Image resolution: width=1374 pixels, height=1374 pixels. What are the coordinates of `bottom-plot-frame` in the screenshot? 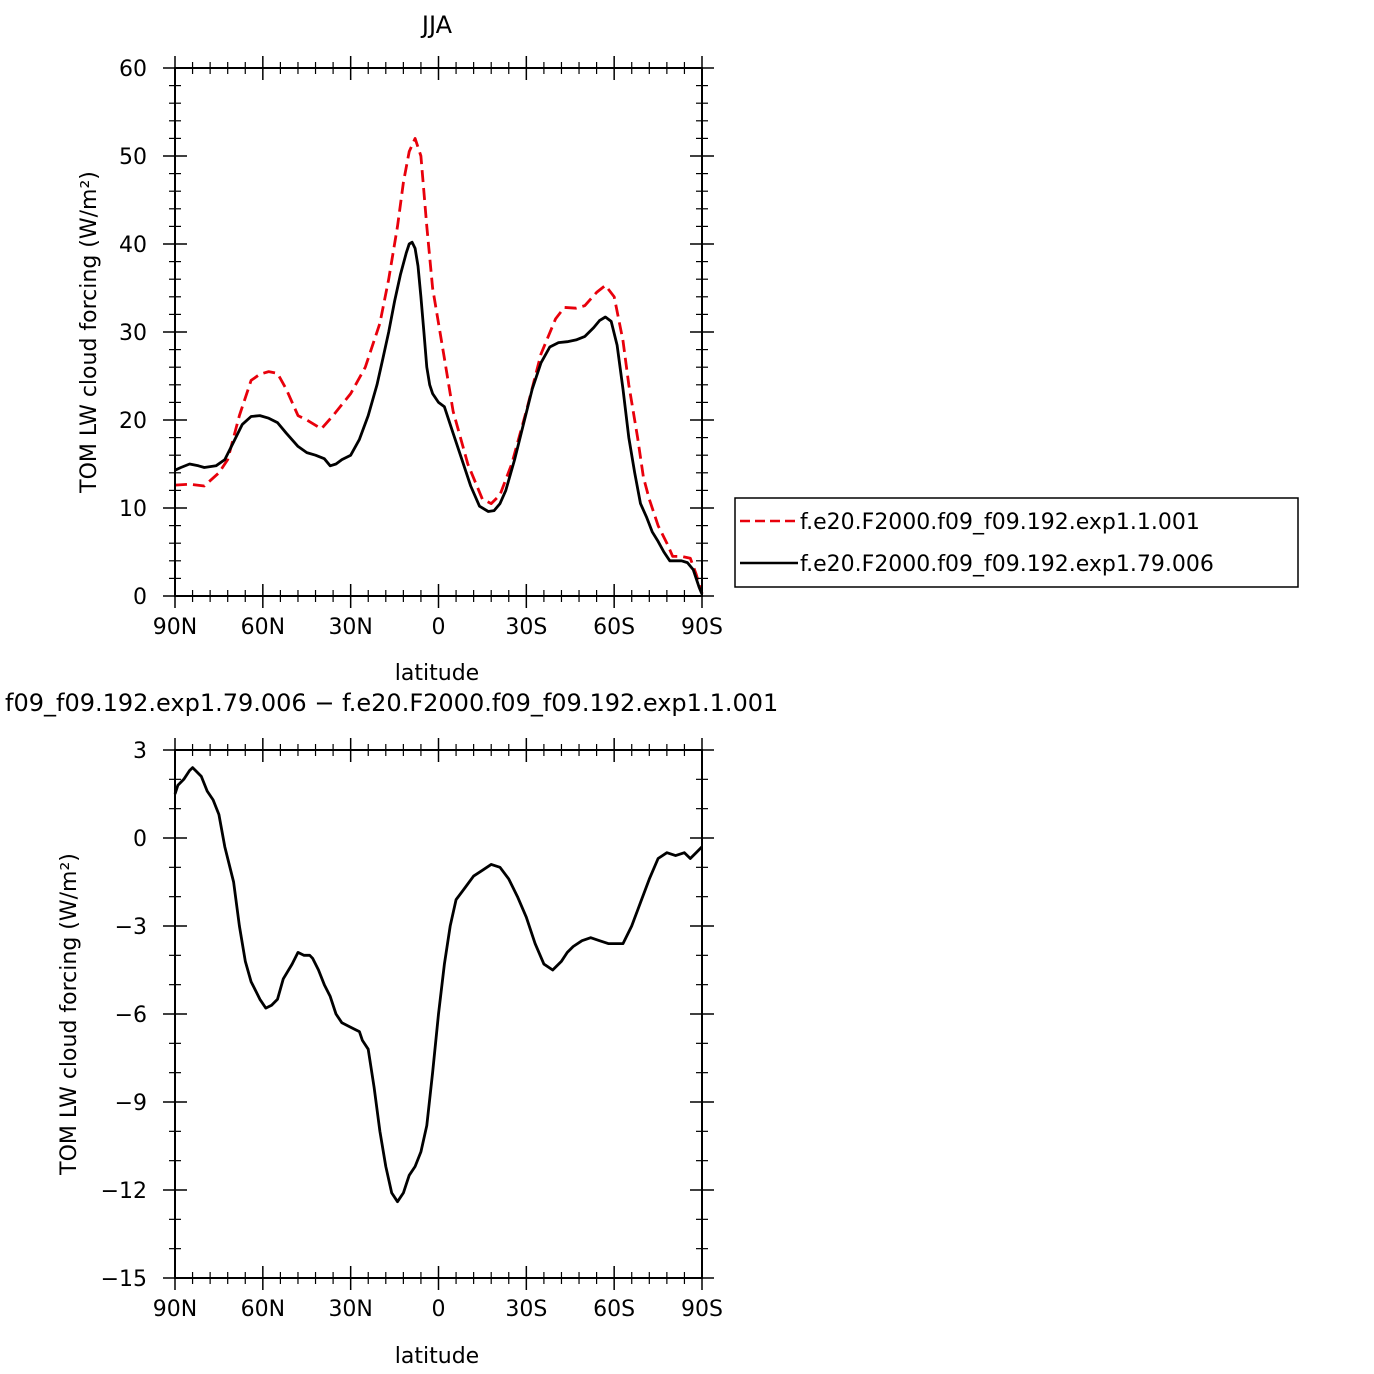 It's located at (438, 1014).